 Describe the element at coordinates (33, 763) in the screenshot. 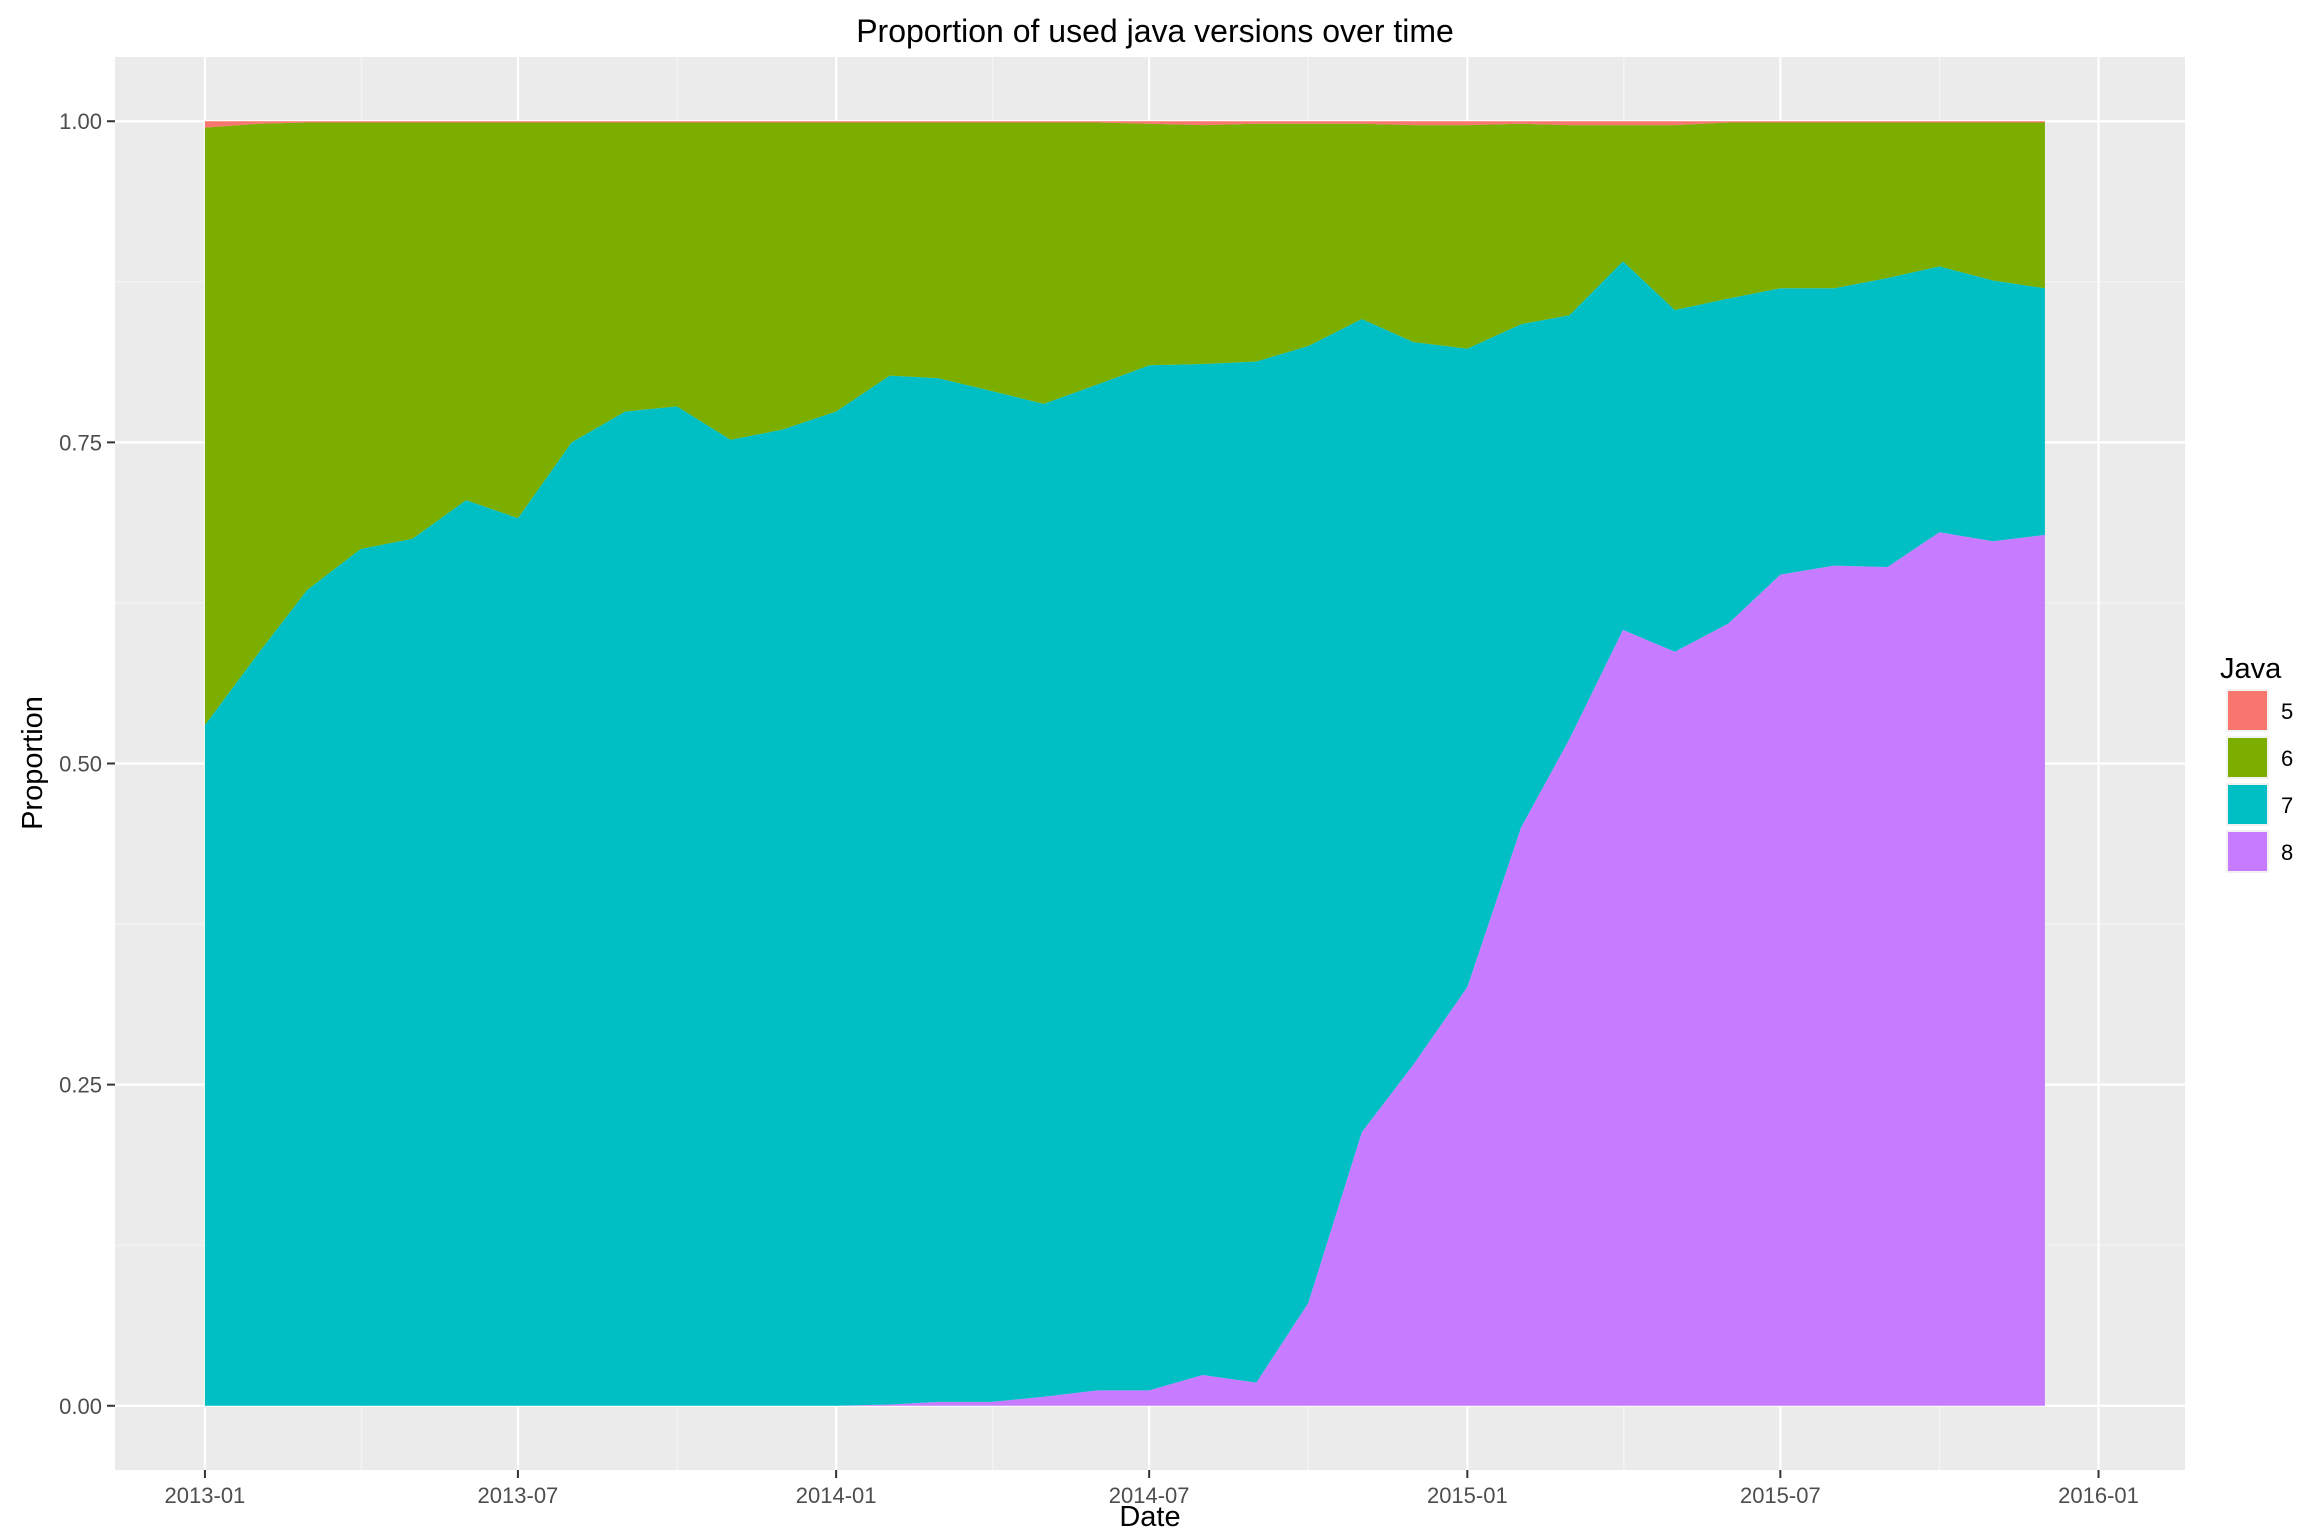

I see `y-axis-title: Proportion` at that location.